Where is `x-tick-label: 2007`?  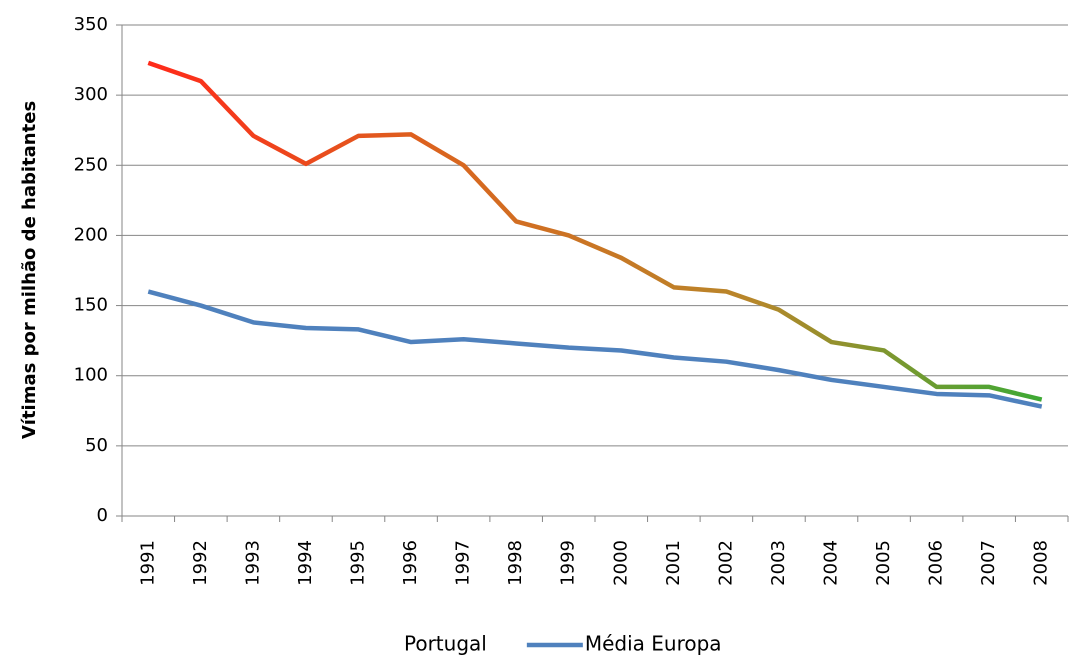 x-tick-label: 2007 is located at coordinates (988, 563).